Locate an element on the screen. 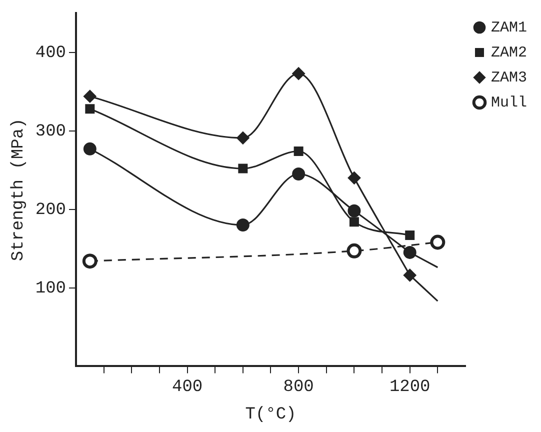  legend-label: Mull is located at coordinates (509, 103).